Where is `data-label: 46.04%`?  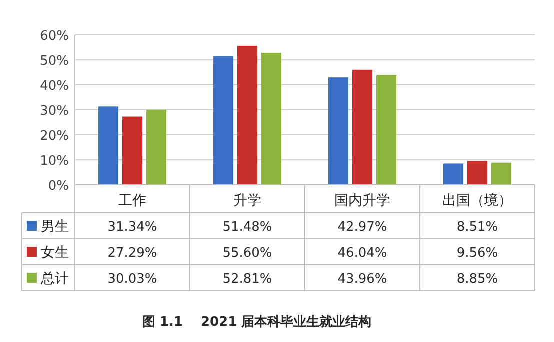
data-label: 46.04% is located at coordinates (363, 253).